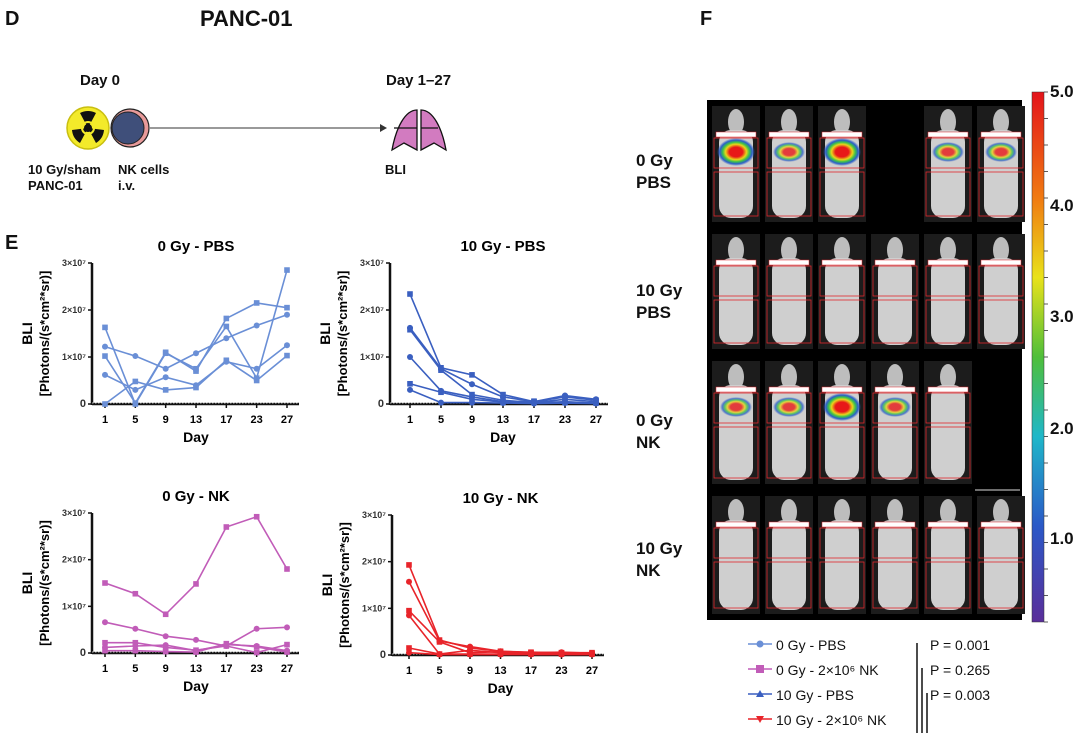  I want to click on irradiation-label-line1: 10 Gy/sham, so click(64, 169).